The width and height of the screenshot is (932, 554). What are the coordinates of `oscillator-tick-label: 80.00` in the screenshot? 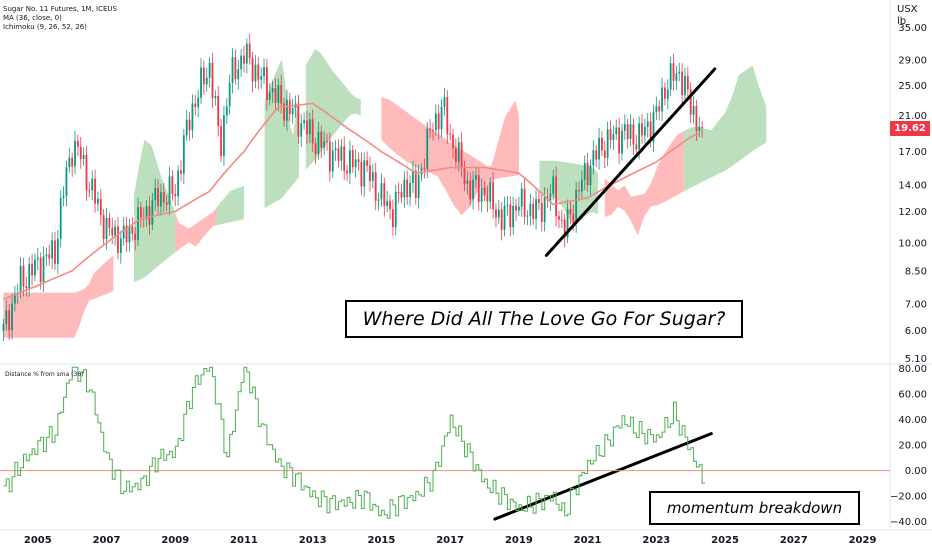 It's located at (912, 369).